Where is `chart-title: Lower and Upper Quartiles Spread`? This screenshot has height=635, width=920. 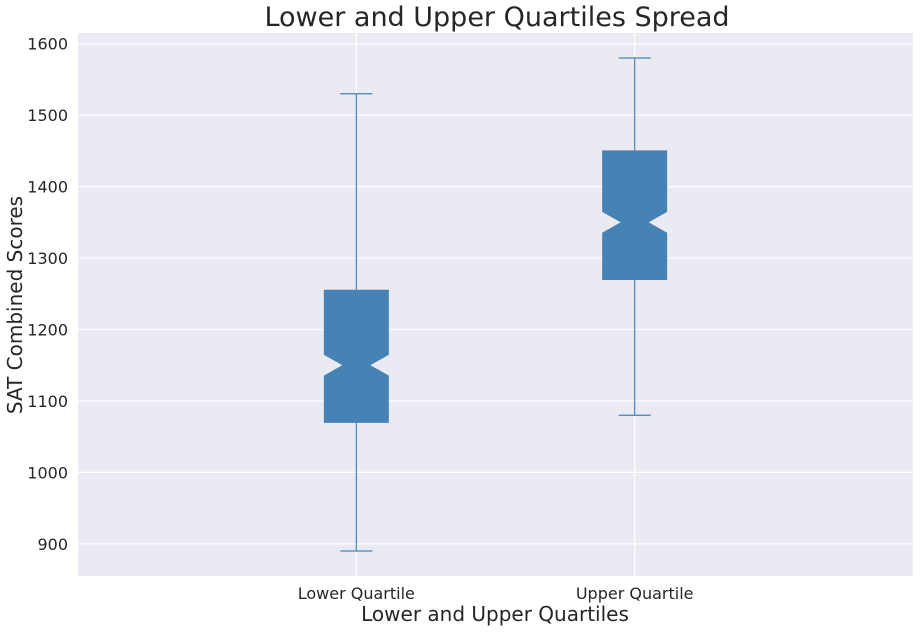 chart-title: Lower and Upper Quartiles Spread is located at coordinates (496, 17).